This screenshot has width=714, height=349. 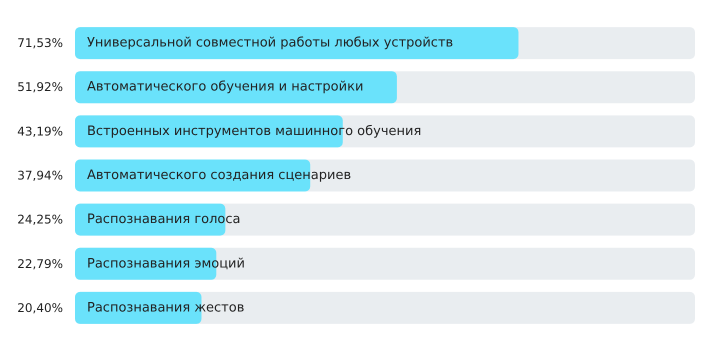 What do you see at coordinates (40, 43) in the screenshot?
I see `data-label: 71,53%` at bounding box center [40, 43].